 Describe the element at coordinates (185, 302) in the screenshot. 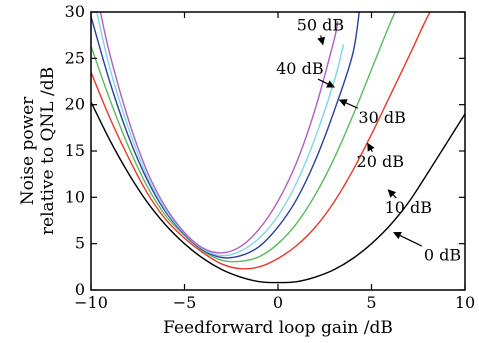

I see `x-tick-label: −5` at that location.